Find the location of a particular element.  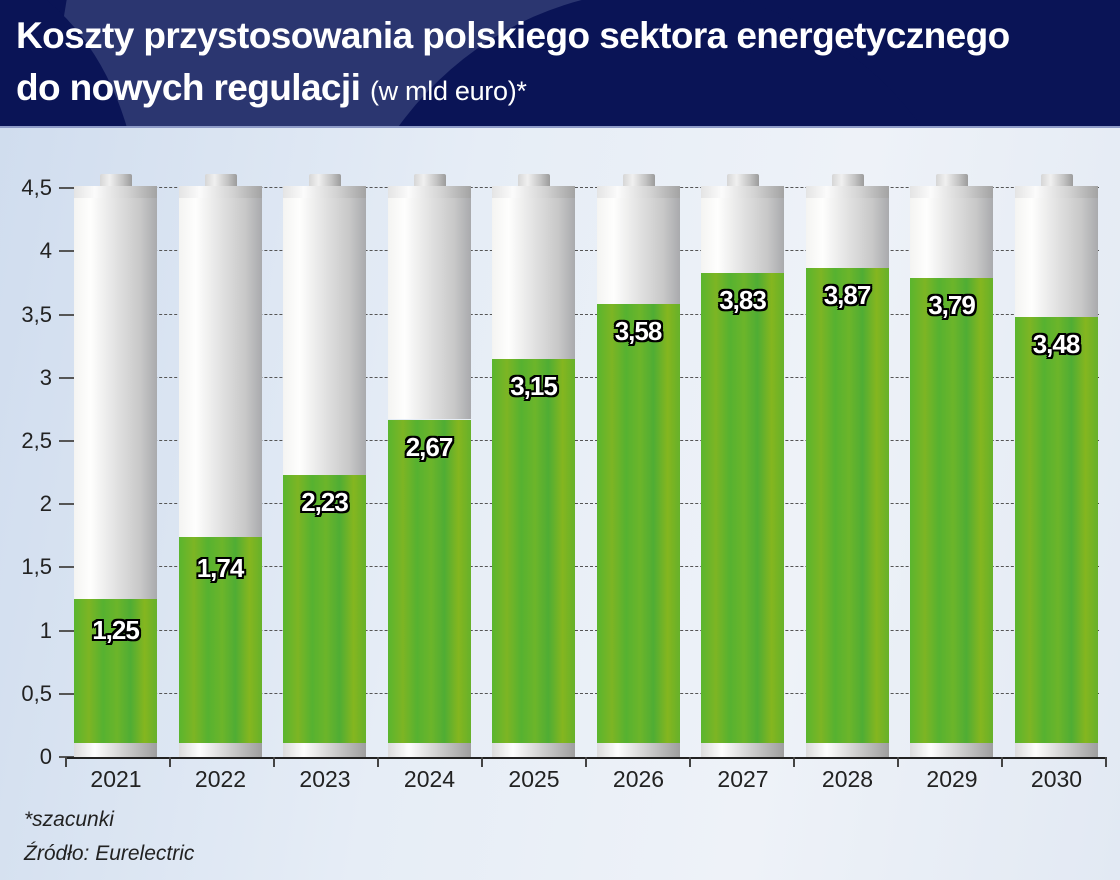

data-label: 3,87 is located at coordinates (847, 294).